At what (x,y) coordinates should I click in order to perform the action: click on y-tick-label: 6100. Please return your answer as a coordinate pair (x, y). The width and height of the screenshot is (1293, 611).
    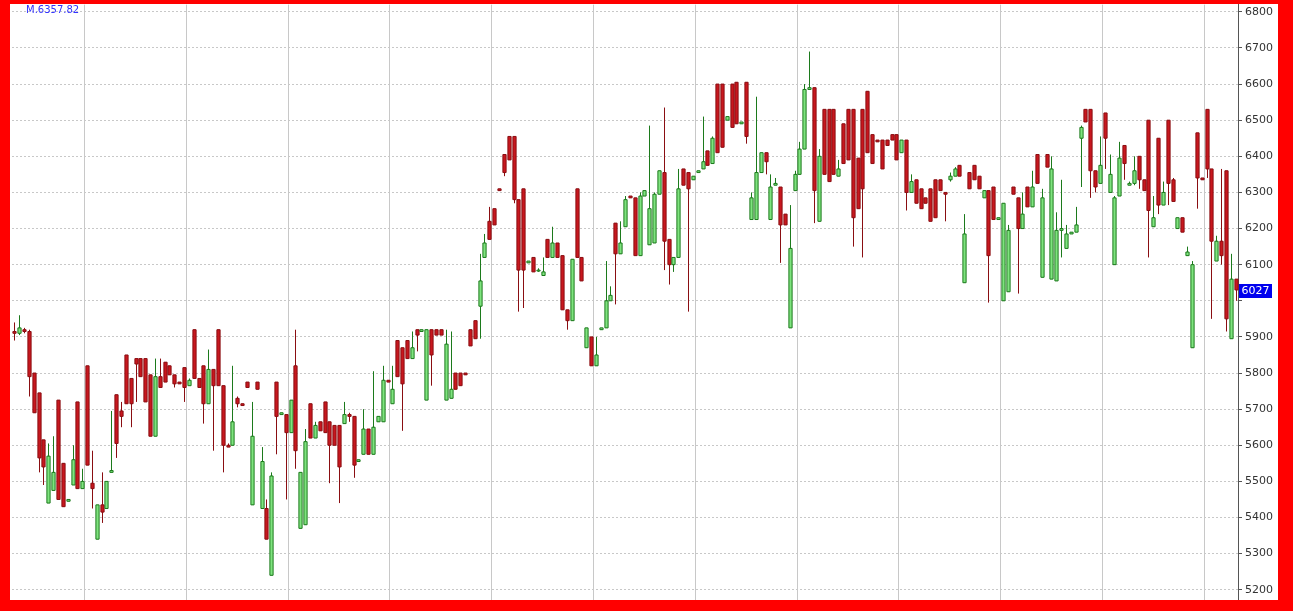
    Looking at the image, I should click on (1259, 264).